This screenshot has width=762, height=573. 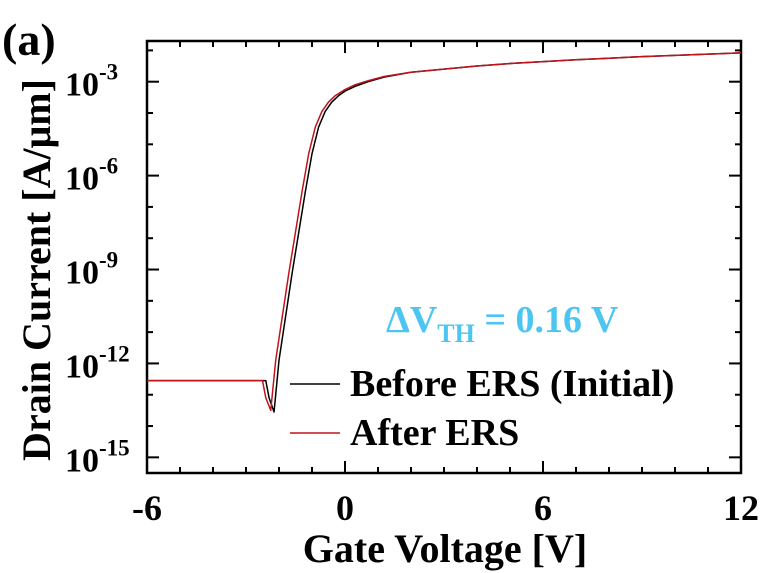 I want to click on y-tick-label: 10⁻⁹, so click(x=91, y=270).